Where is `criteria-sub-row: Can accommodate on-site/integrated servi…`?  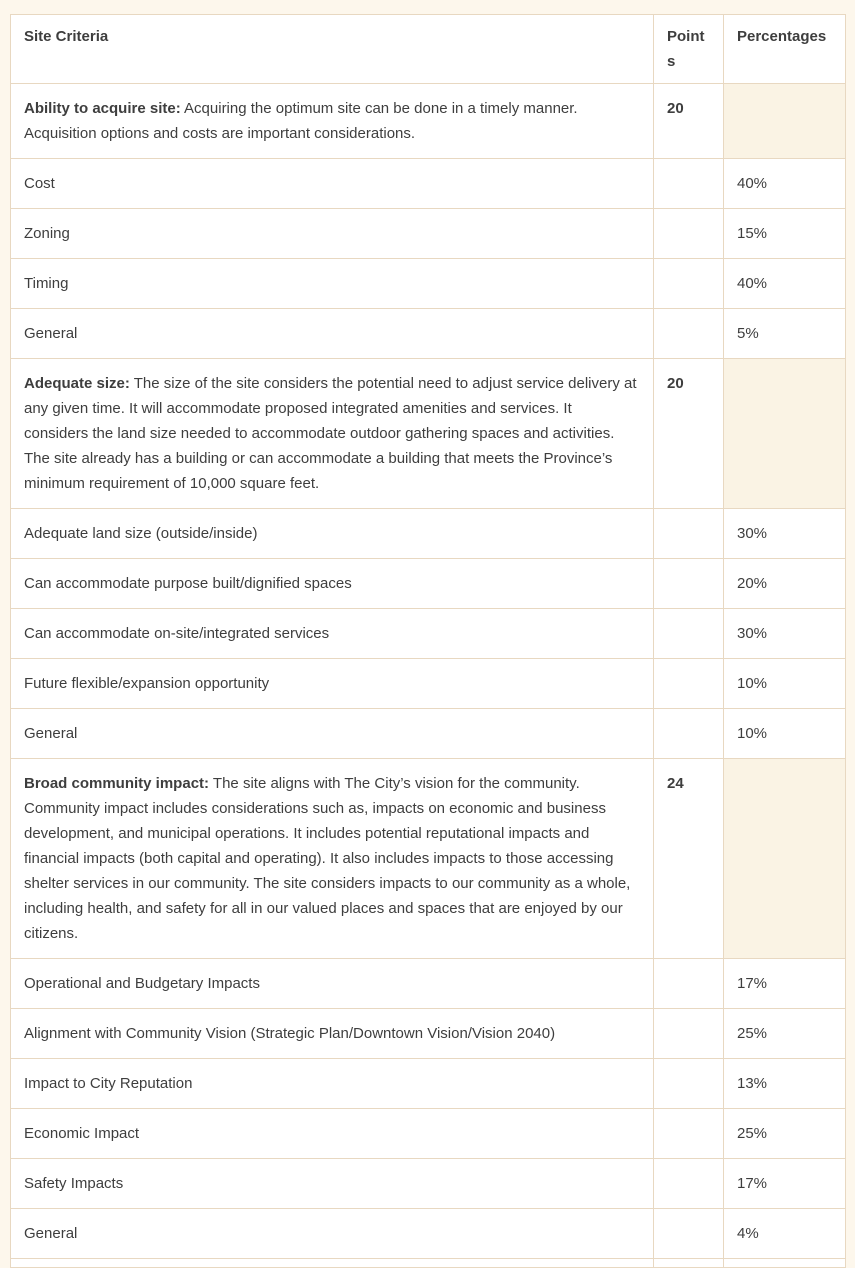 criteria-sub-row: Can accommodate on-site/integrated servi… is located at coordinates (428, 633).